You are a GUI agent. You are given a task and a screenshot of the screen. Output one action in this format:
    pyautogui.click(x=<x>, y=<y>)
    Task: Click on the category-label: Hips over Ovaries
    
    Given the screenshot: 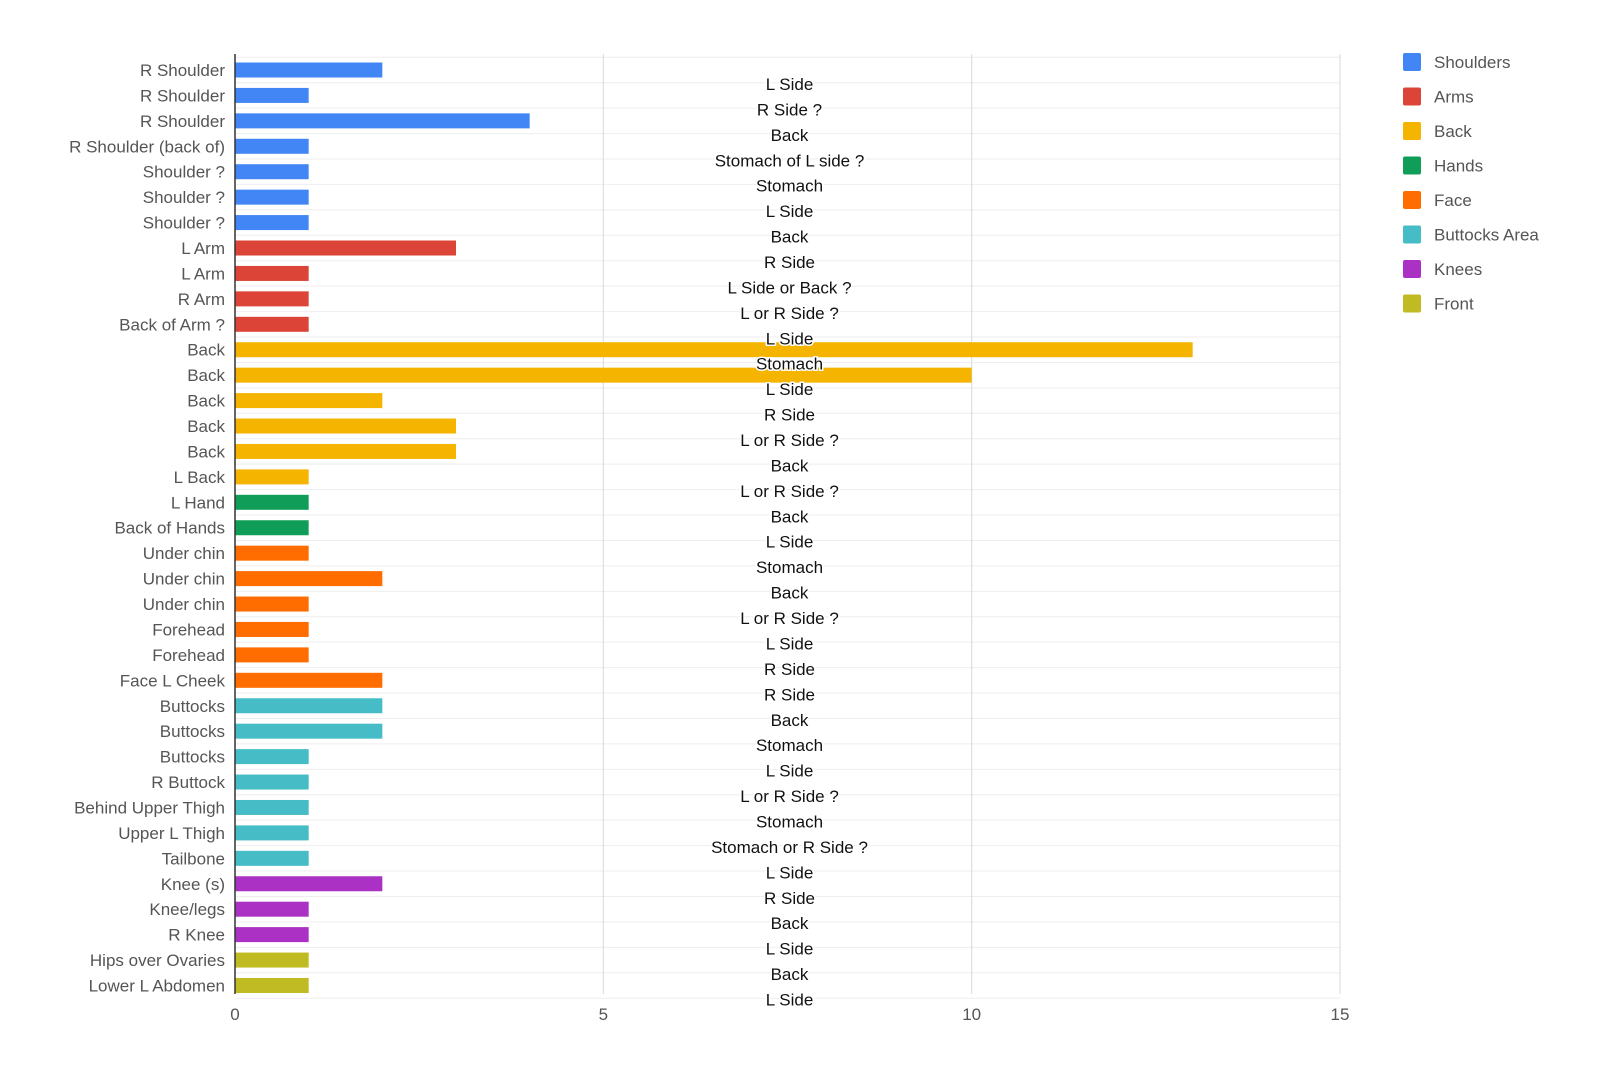 What is the action you would take?
    pyautogui.click(x=157, y=960)
    